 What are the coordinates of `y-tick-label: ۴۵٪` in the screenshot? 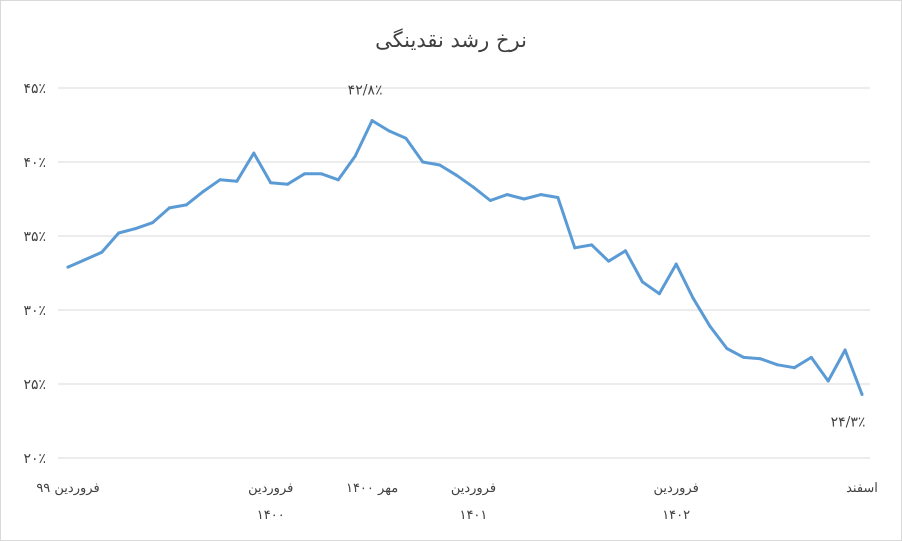 It's located at (34, 89).